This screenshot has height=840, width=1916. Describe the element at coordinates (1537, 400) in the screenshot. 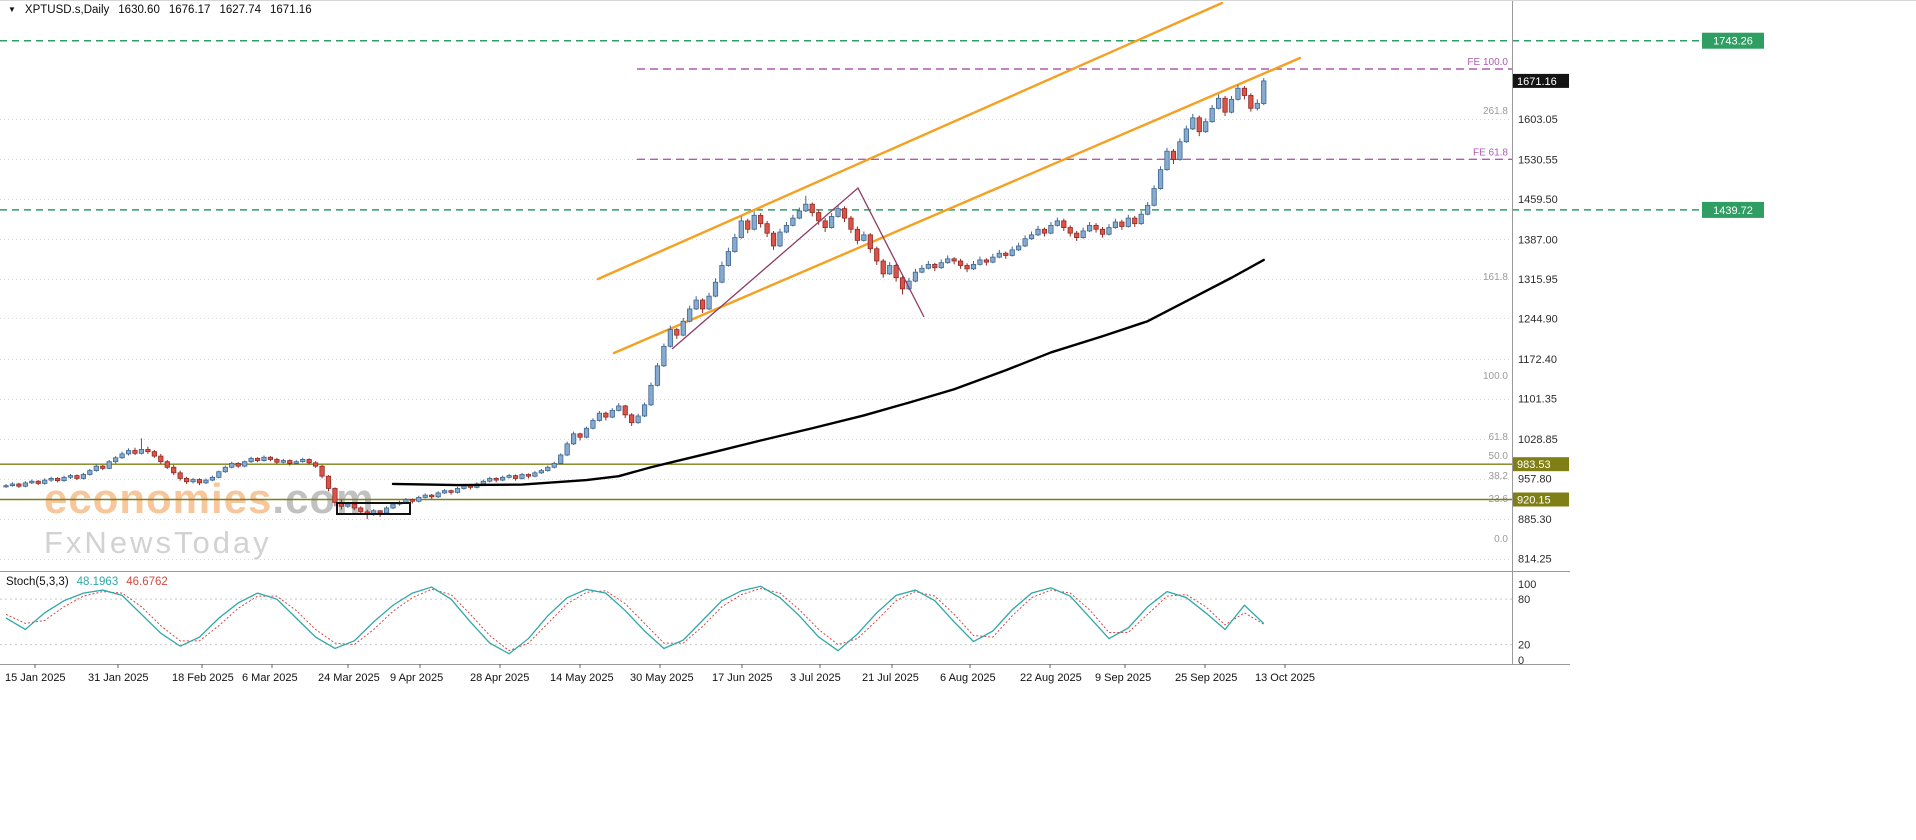

I see `price-tick-label: 1101.35` at that location.